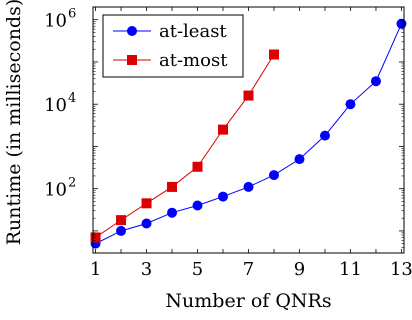 This screenshot has width=412, height=320. Describe the element at coordinates (193, 60) in the screenshot. I see `legend-label: at-most` at that location.